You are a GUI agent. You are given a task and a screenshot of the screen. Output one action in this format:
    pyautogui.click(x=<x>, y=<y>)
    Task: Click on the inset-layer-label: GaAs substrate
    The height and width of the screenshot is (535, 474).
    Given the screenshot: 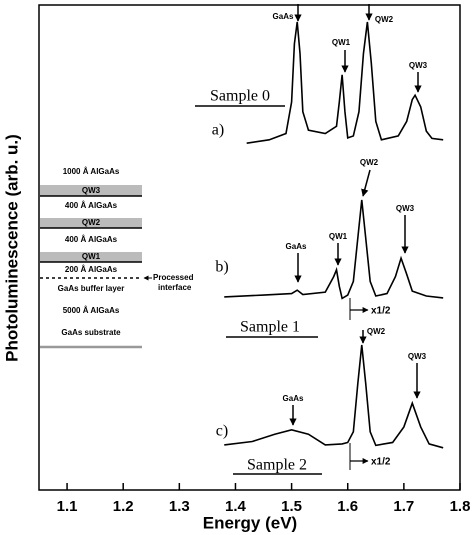 What is the action you would take?
    pyautogui.click(x=91, y=332)
    